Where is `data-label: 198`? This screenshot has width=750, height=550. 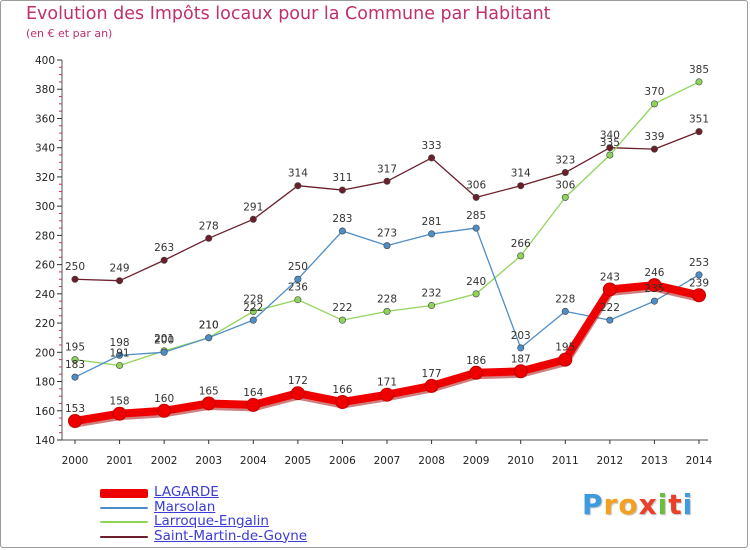 data-label: 198 is located at coordinates (120, 343).